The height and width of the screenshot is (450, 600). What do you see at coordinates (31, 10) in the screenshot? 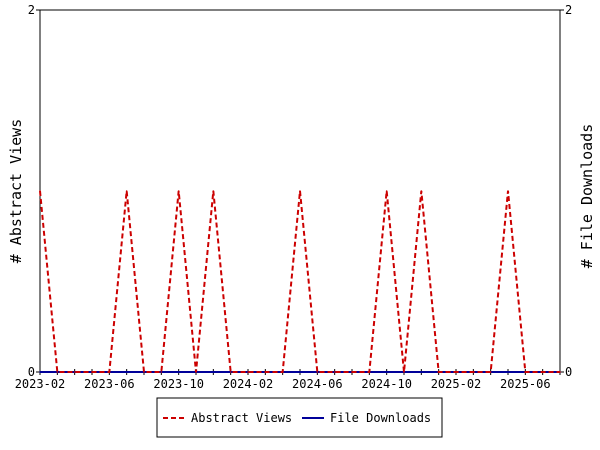
I see `y-left-tick-label: 2` at bounding box center [31, 10].